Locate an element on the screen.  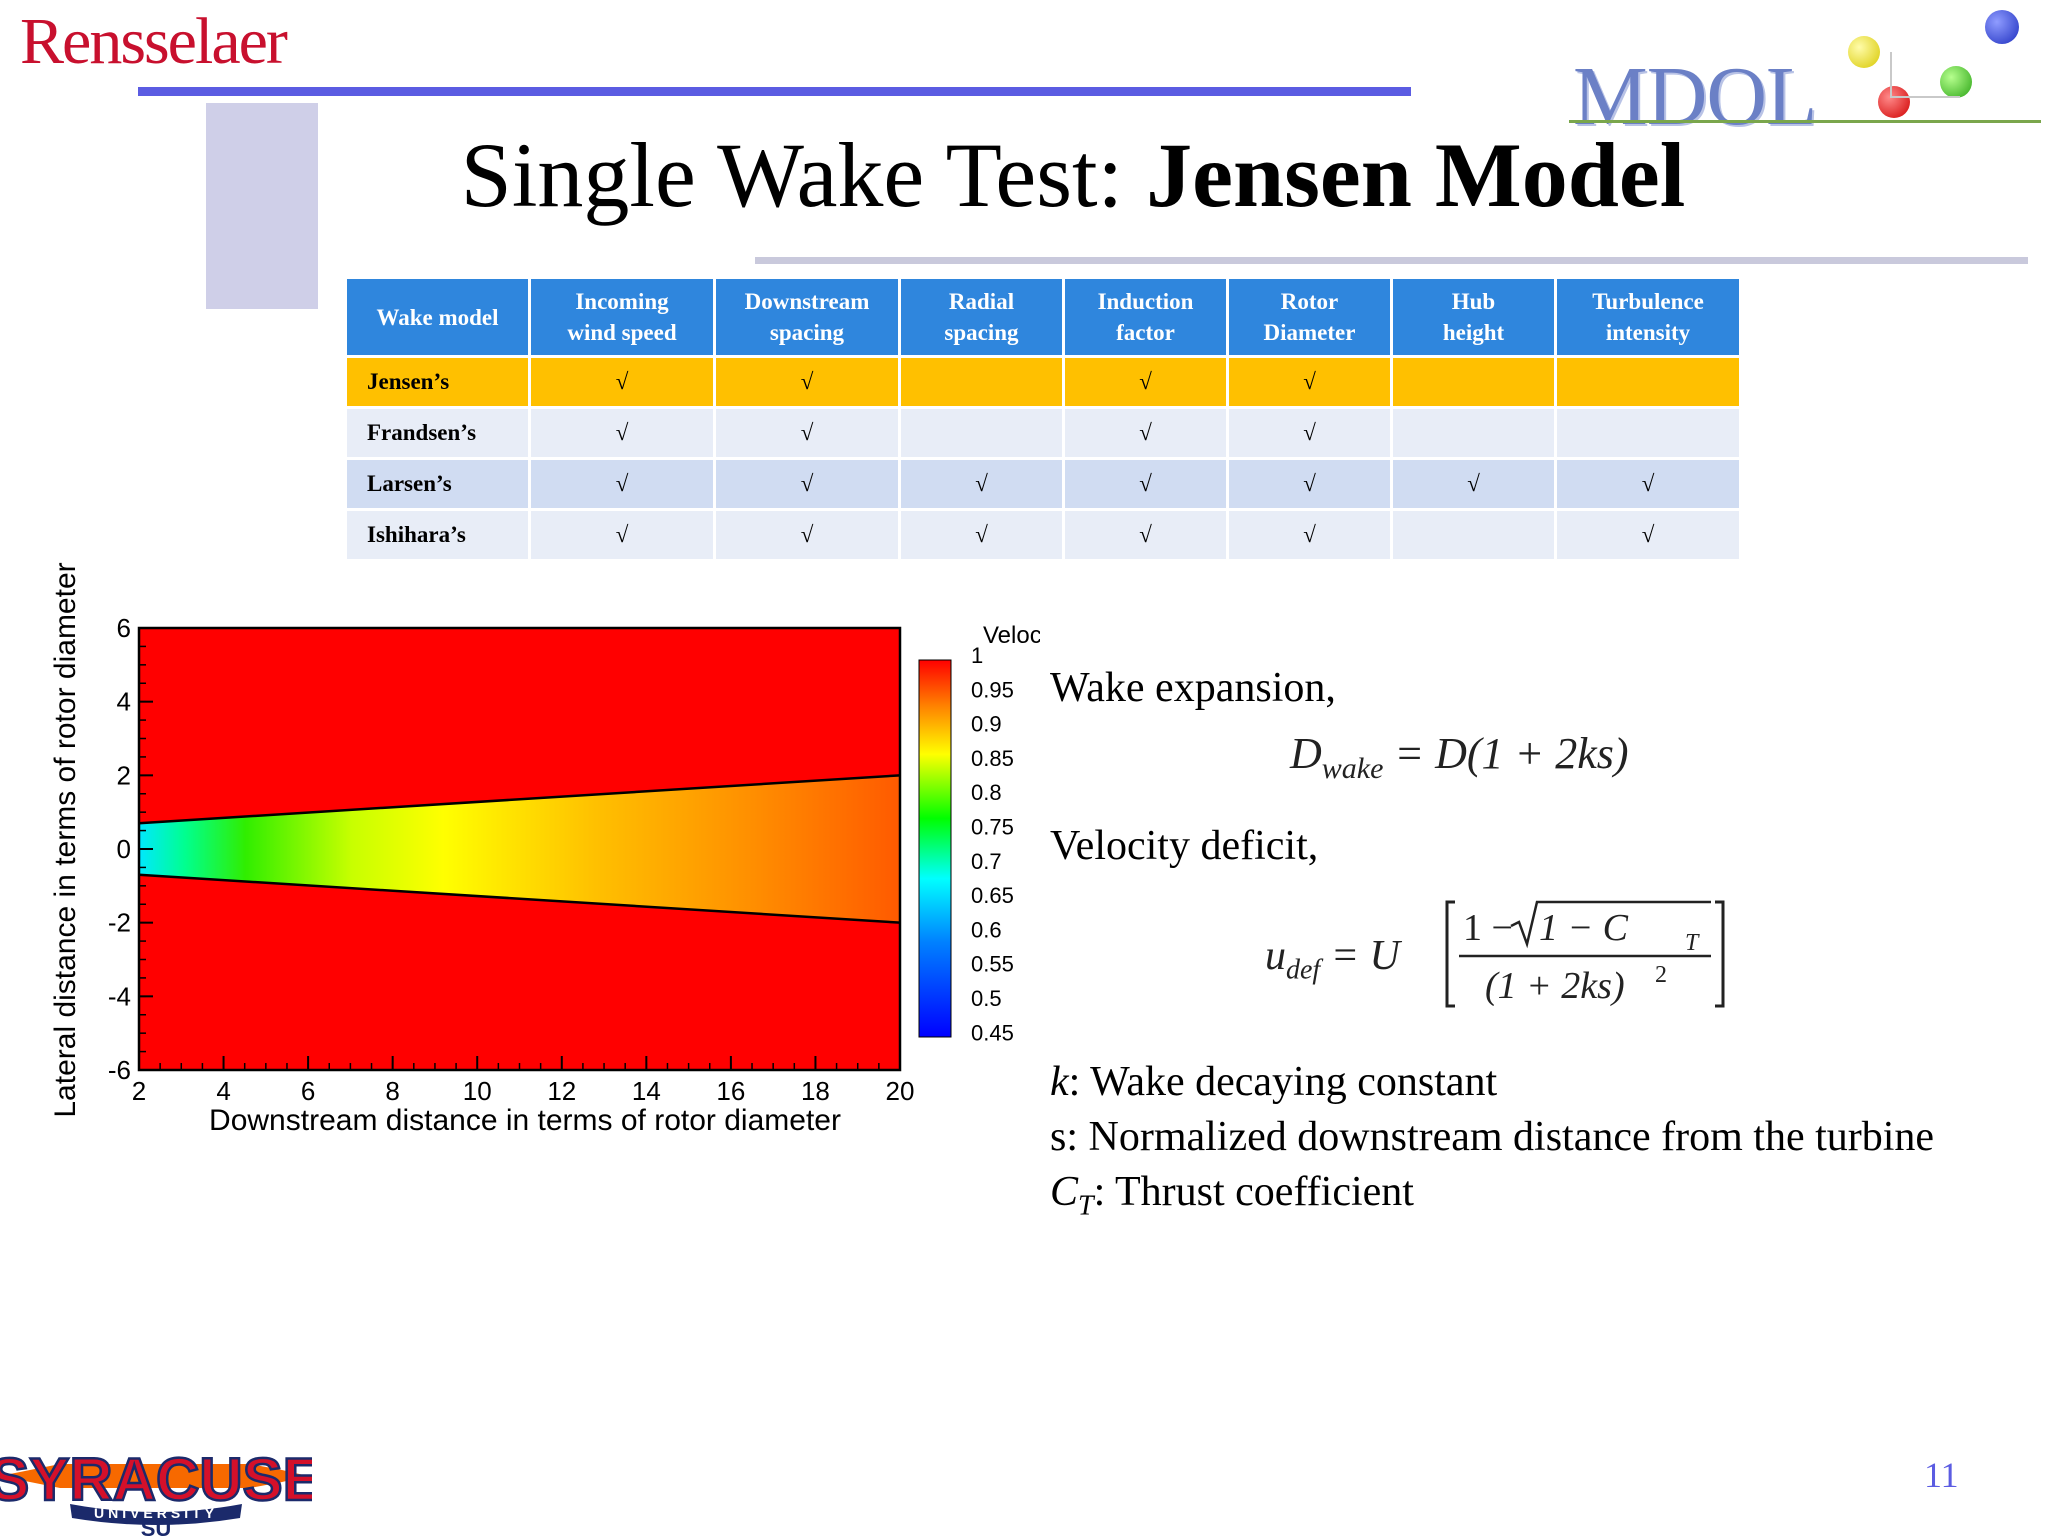
x-axis-ticks: 2 4 6 8 10 12 14 16 18 20 is located at coordinates (523, 1081).